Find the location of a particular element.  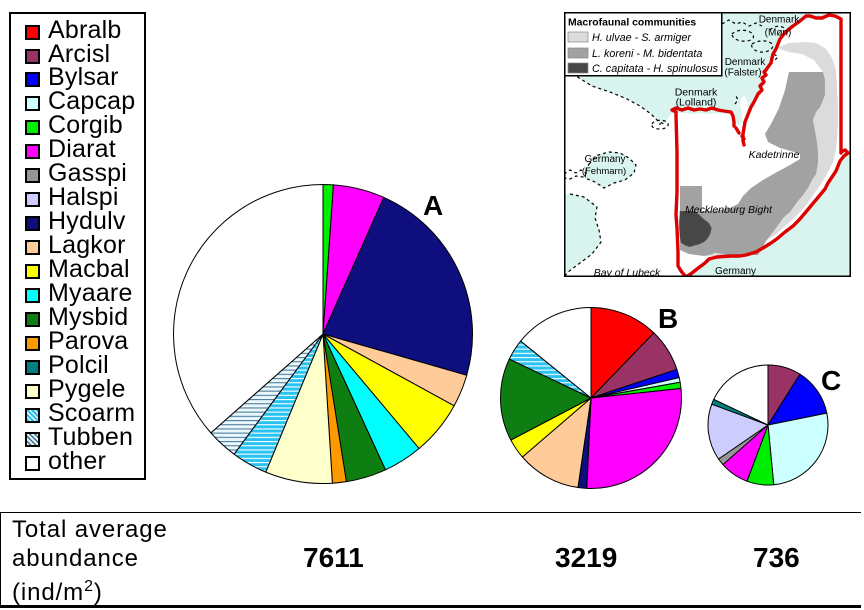

svg-text: L. koreni - M. bidentata is located at coordinates (647, 54).